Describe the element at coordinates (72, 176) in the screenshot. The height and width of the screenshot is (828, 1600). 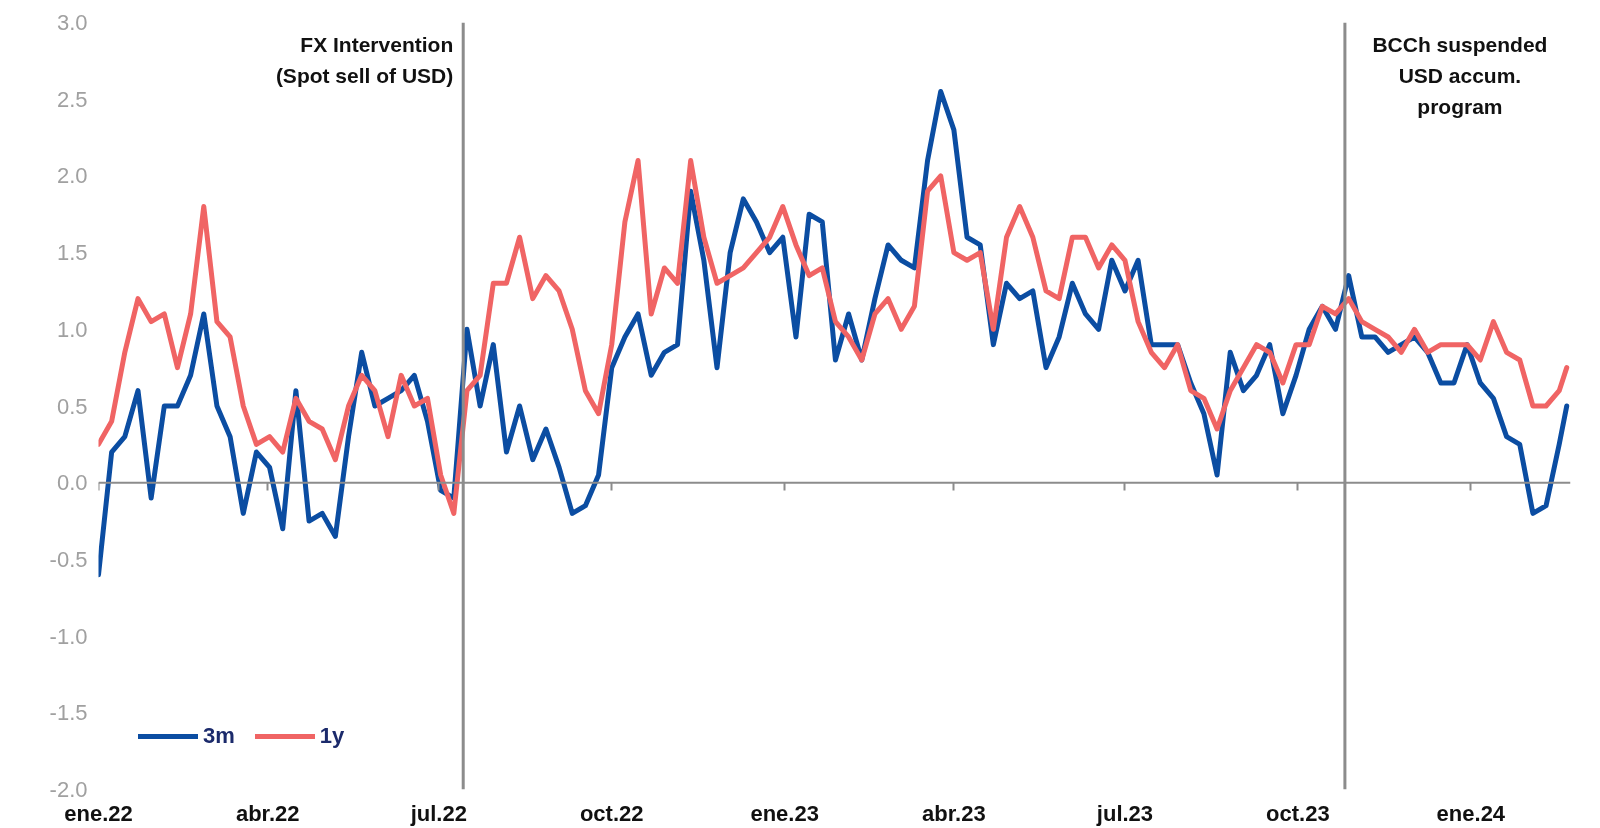
I see `y-tick-label: 2.0` at that location.